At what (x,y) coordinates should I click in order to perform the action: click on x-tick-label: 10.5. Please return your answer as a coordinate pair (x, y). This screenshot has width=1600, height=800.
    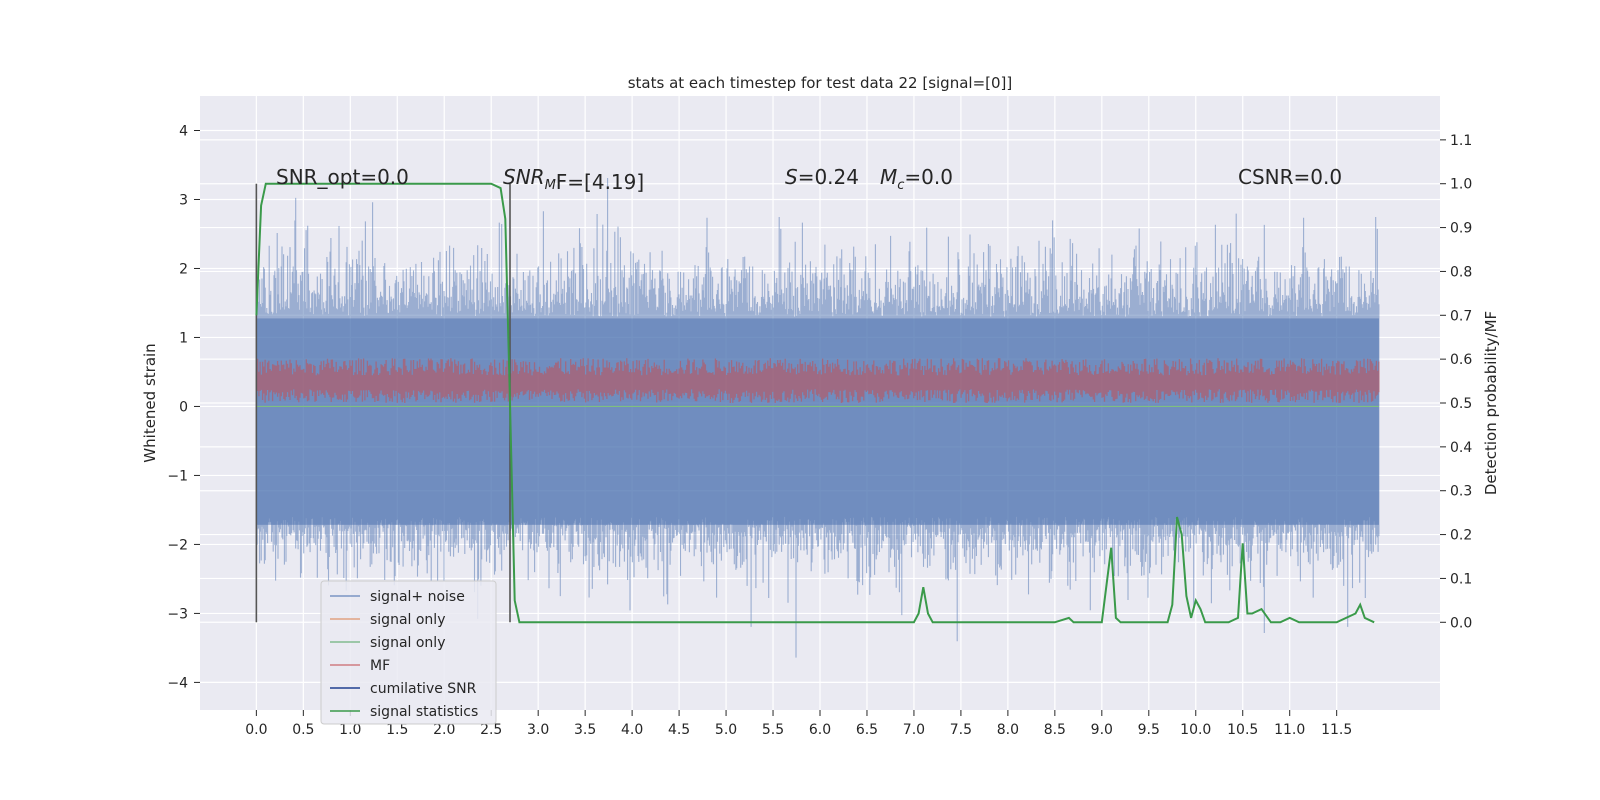
    Looking at the image, I should click on (1242, 730).